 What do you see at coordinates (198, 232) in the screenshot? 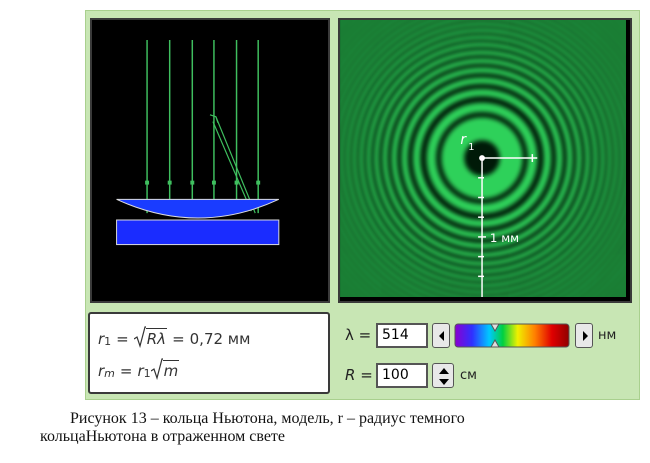
I see `glass-plate` at bounding box center [198, 232].